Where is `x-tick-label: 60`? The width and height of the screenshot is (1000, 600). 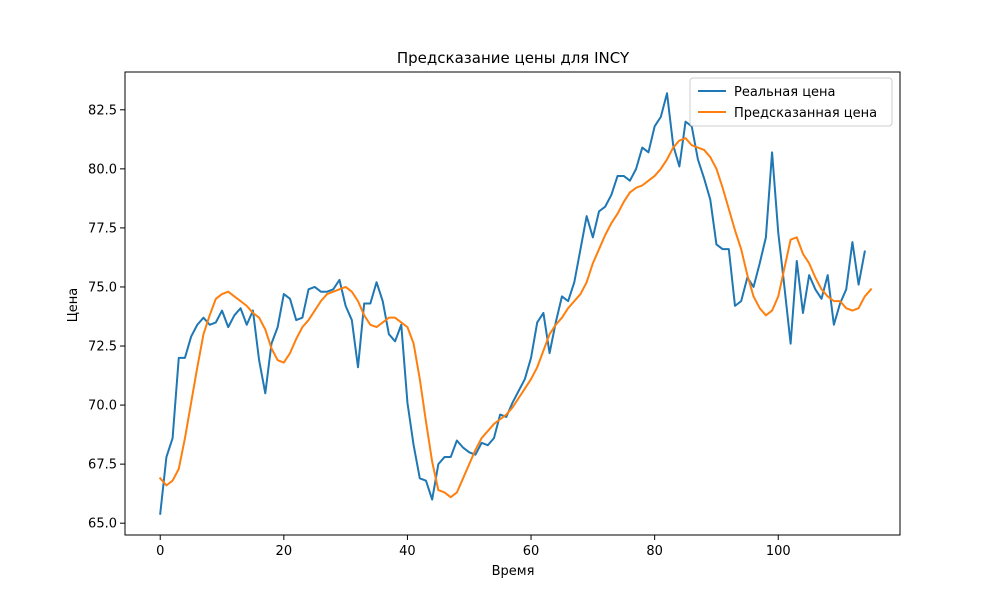 x-tick-label: 60 is located at coordinates (531, 551).